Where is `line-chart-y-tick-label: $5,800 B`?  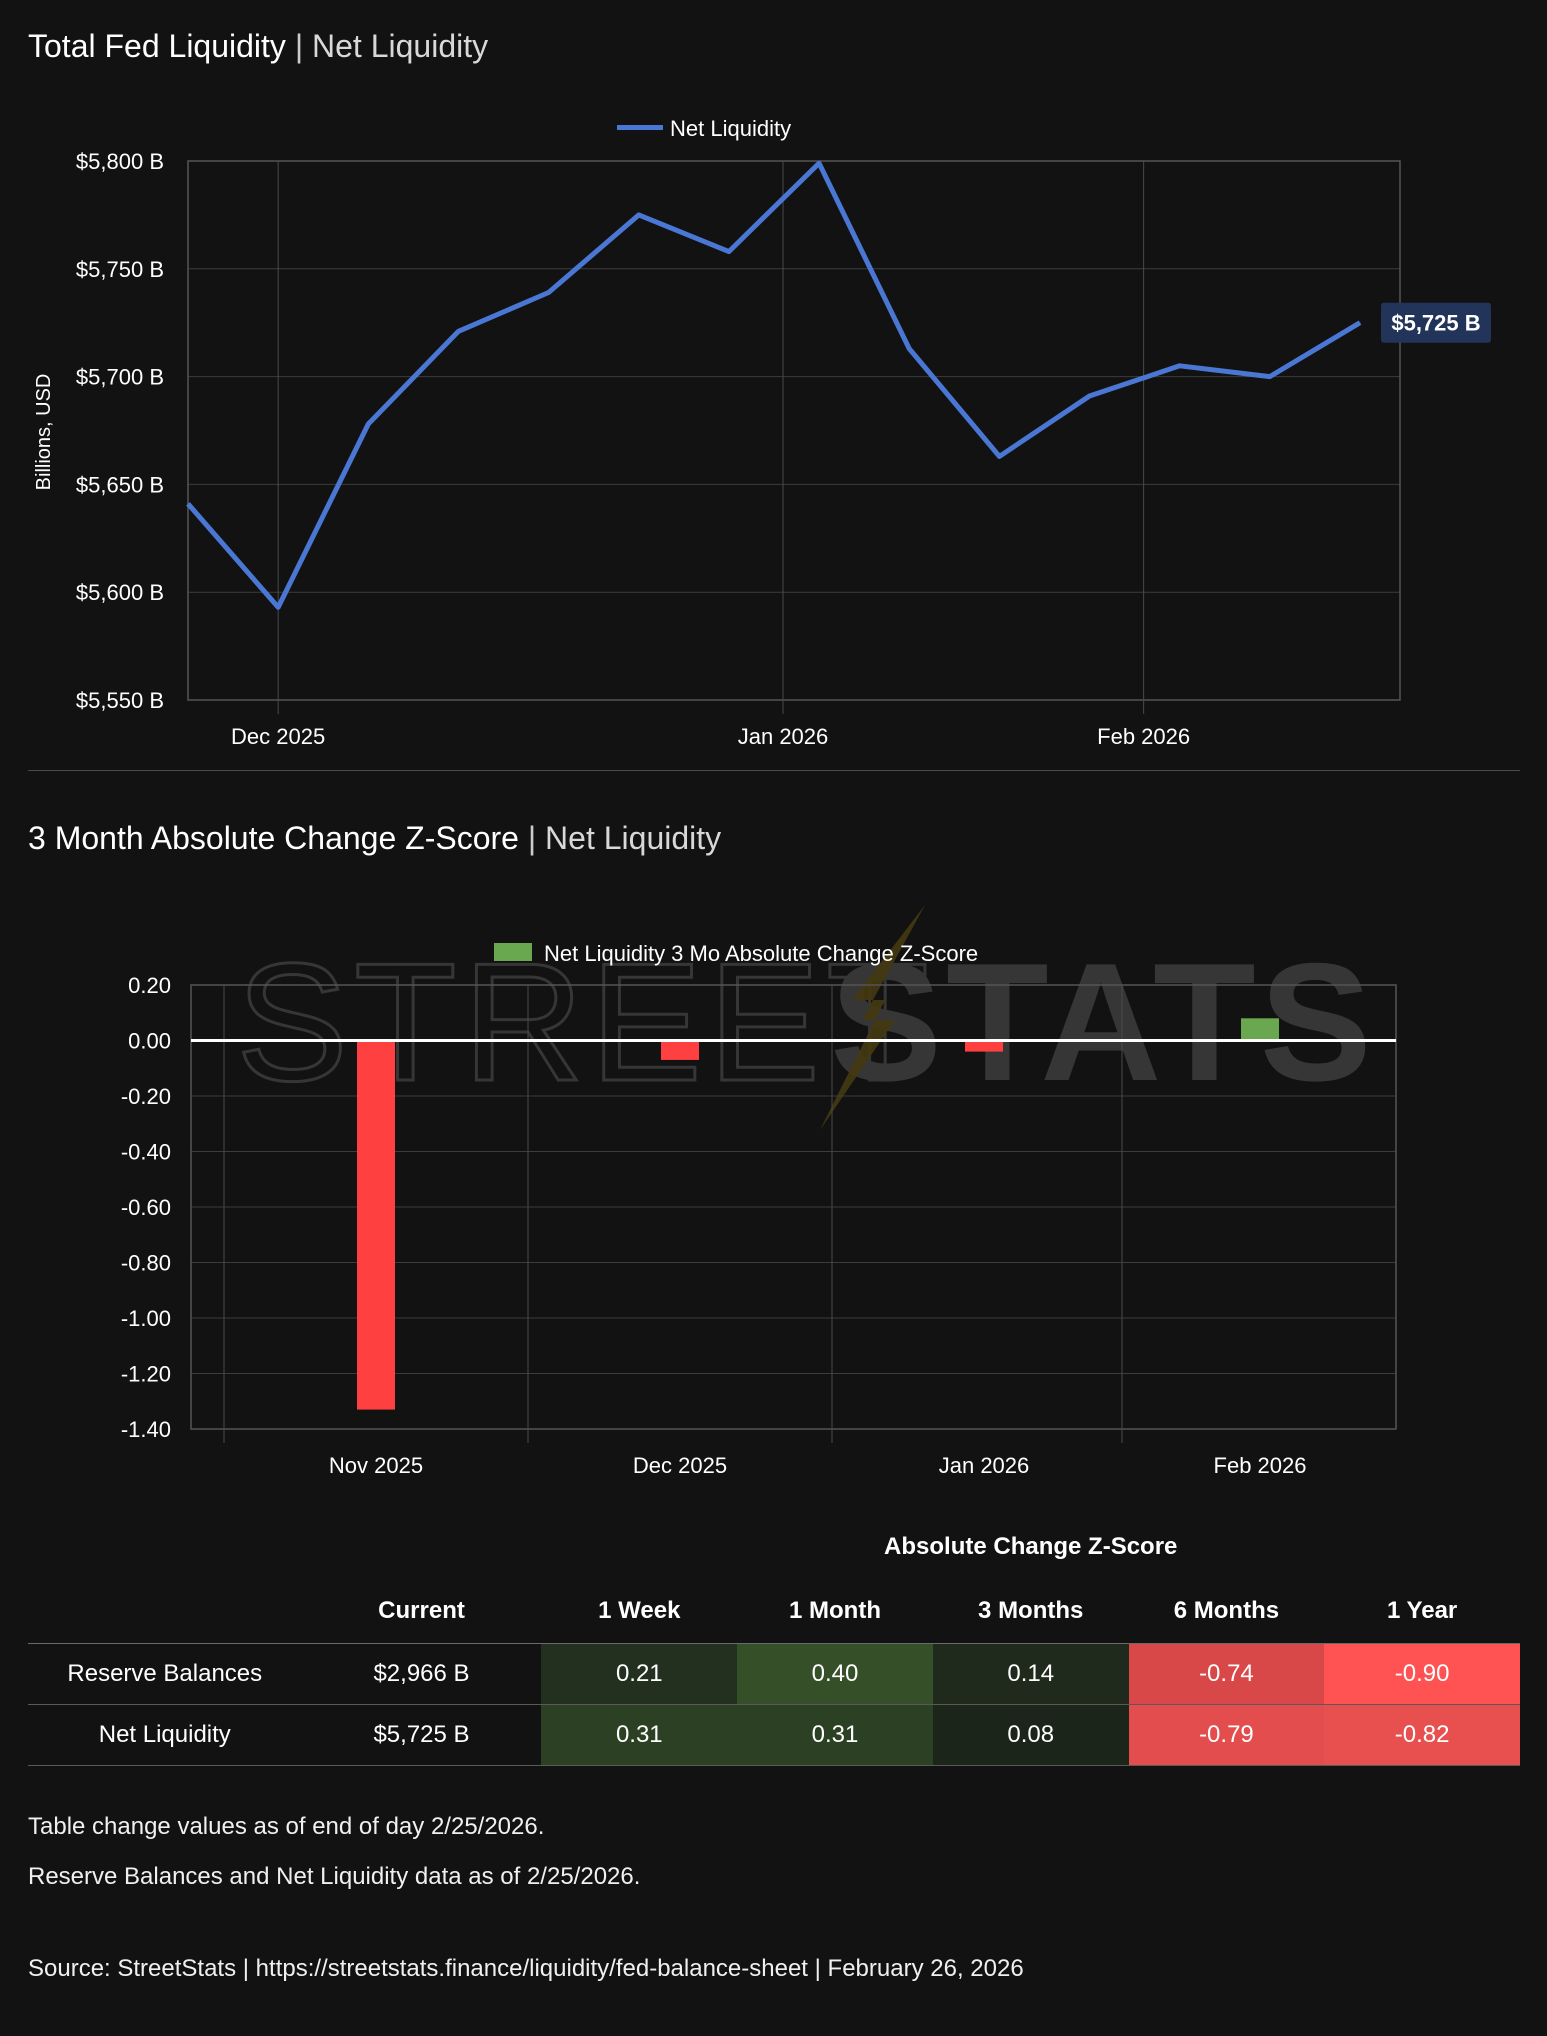
line-chart-y-tick-label: $5,800 B is located at coordinates (120, 161).